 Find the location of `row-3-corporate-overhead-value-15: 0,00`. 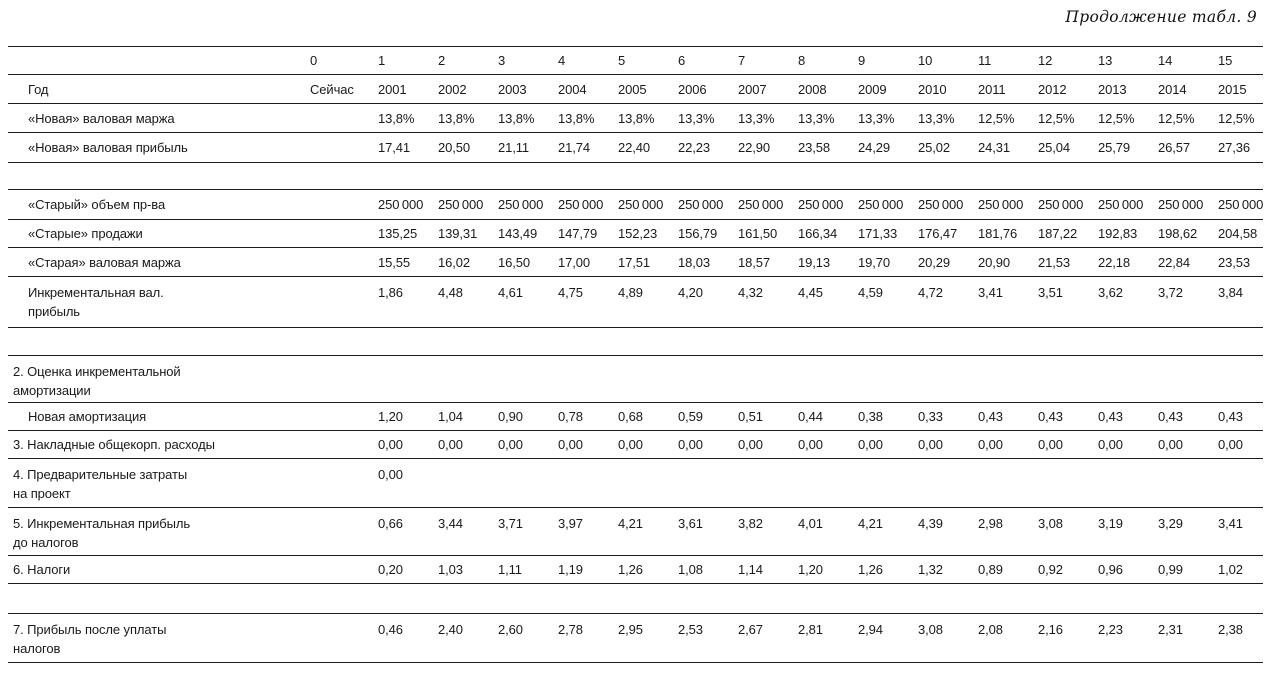

row-3-corporate-overhead-value-15: 0,00 is located at coordinates (1230, 444).